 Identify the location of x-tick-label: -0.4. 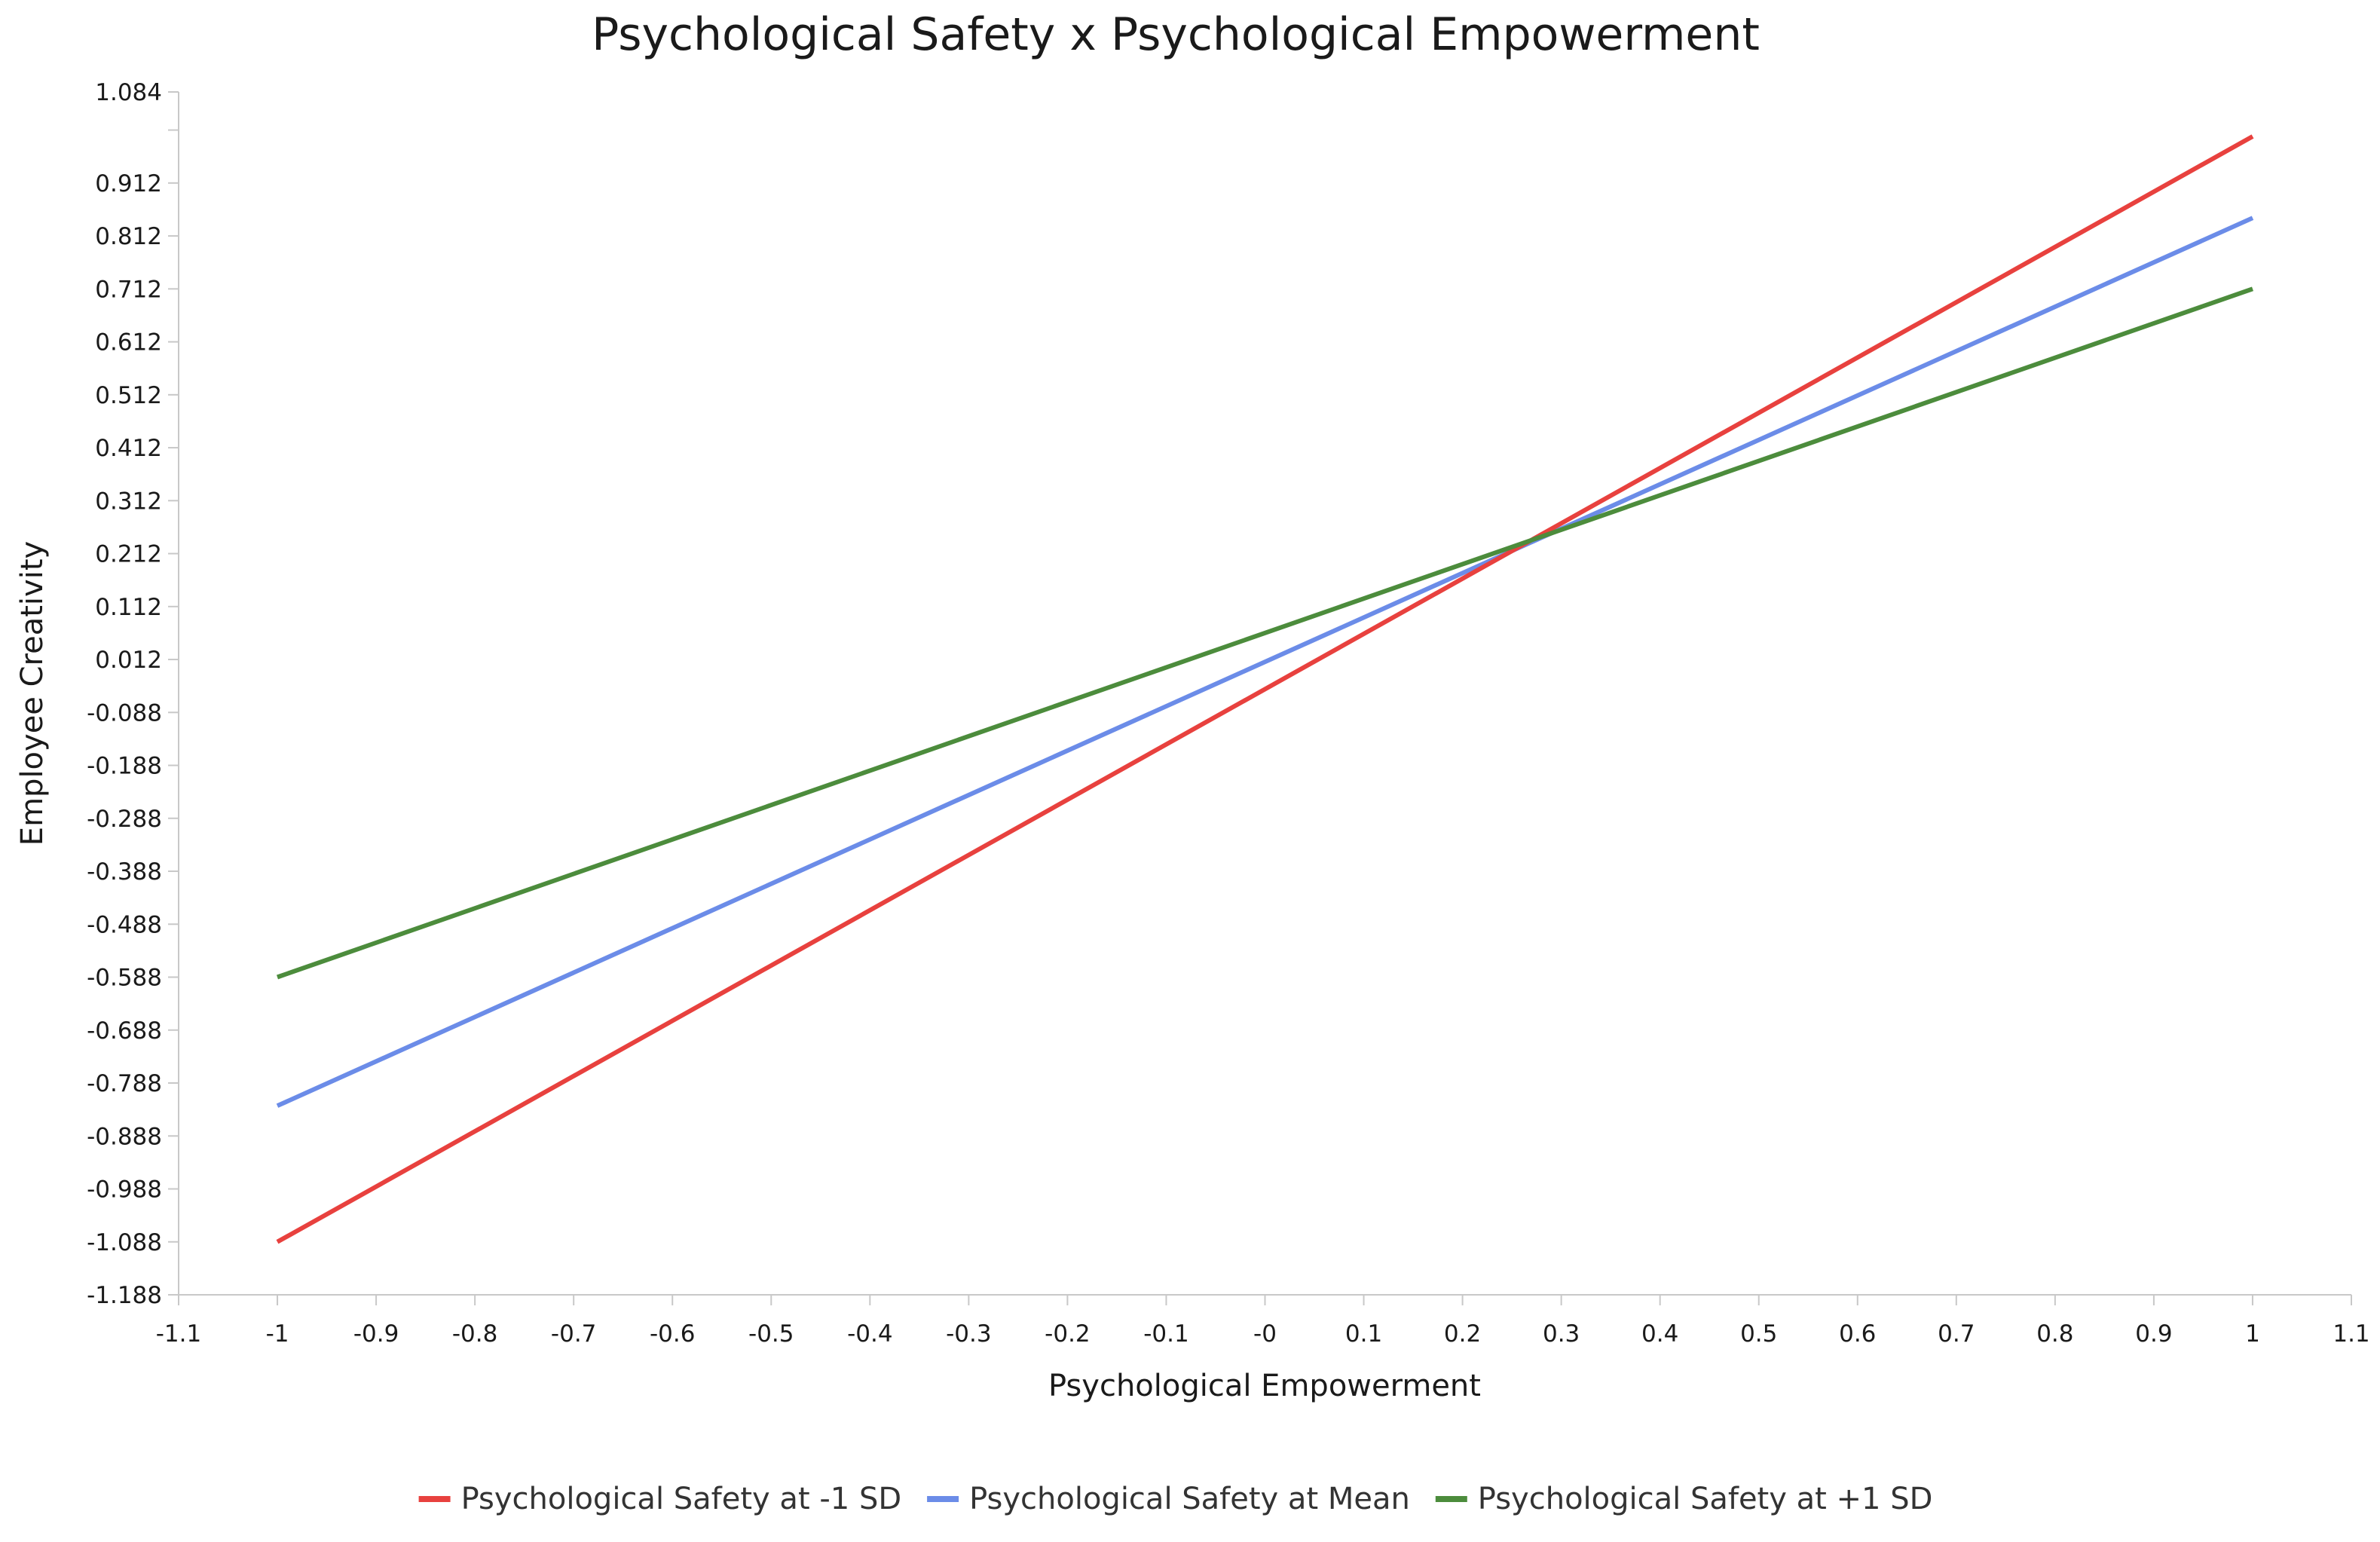
(870, 1334).